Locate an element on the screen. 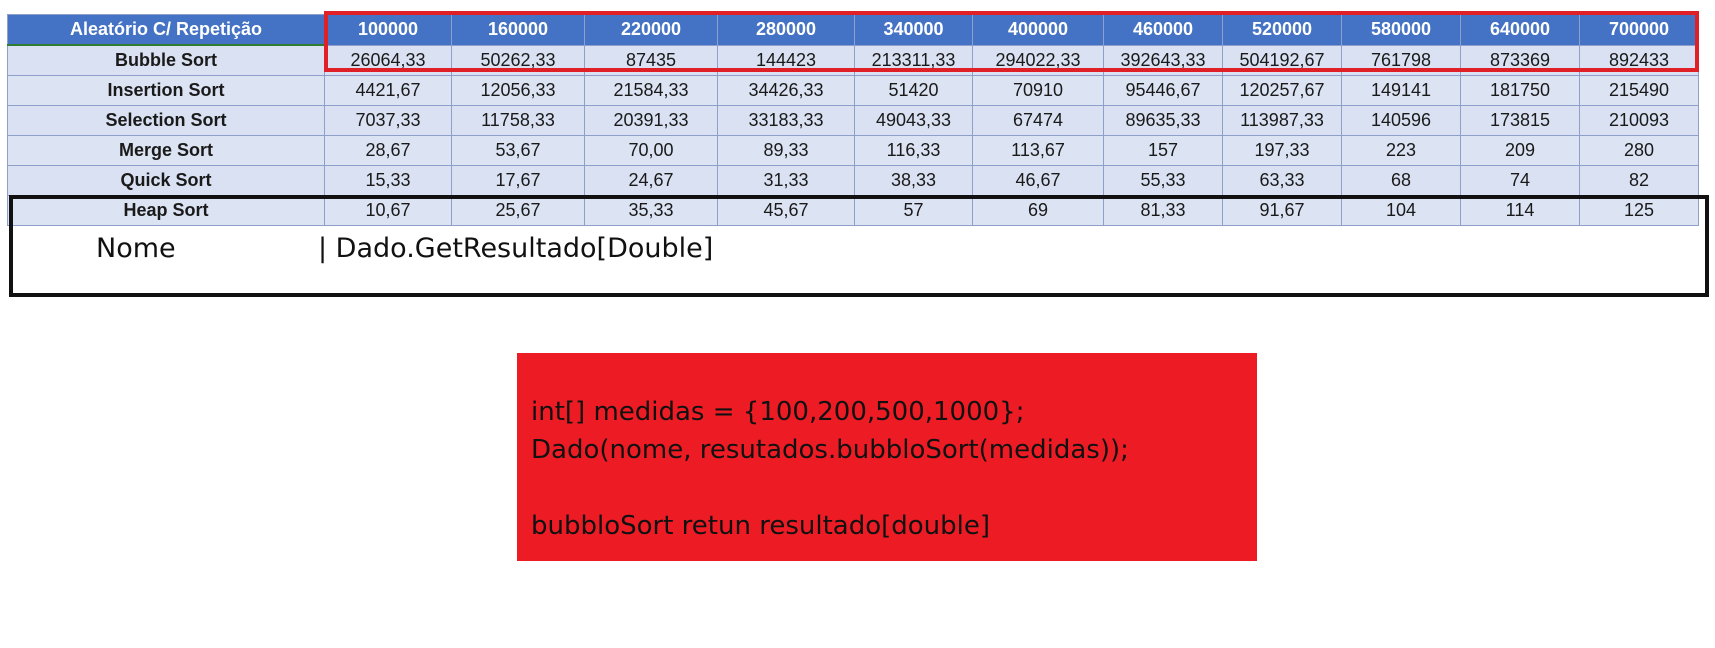  table-cell: 81,33 is located at coordinates (1163, 210).